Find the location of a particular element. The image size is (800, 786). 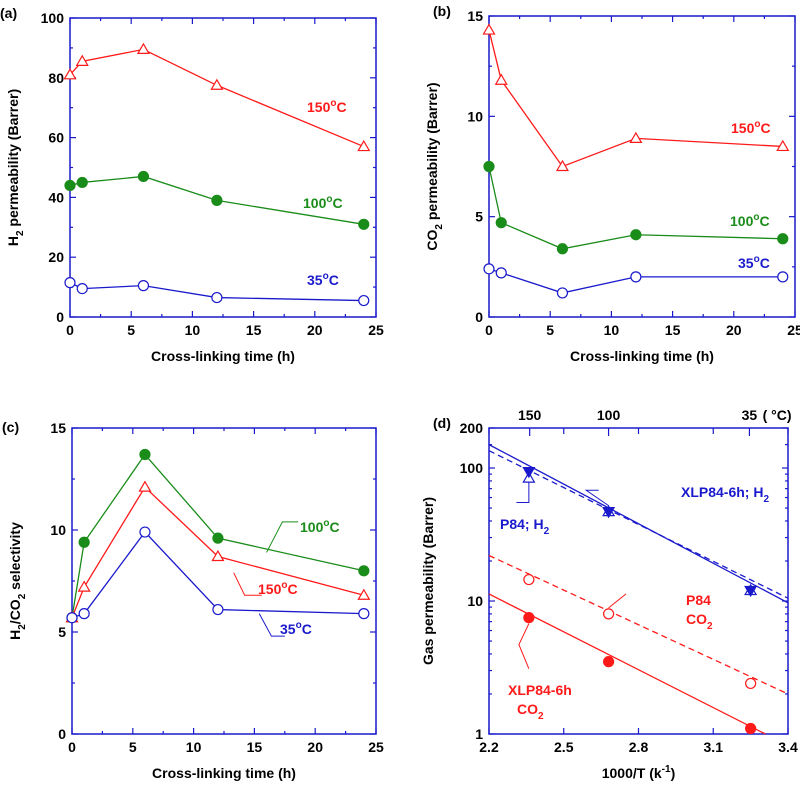

tspan: selectivity is located at coordinates (15, 558).